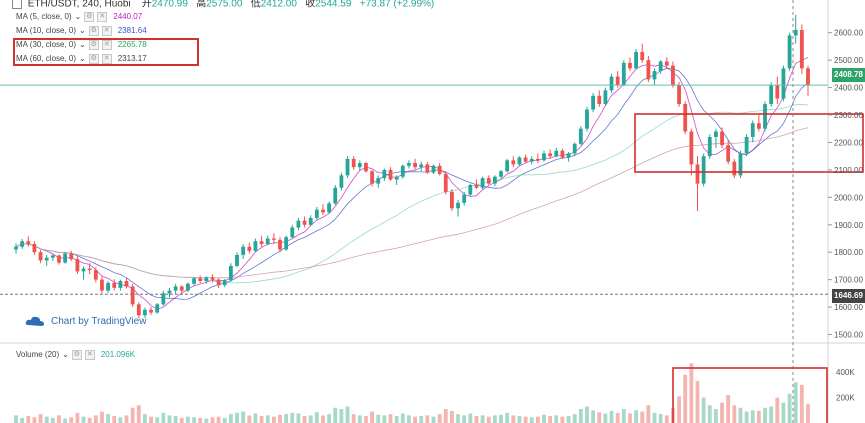 The width and height of the screenshot is (865, 423). I want to click on open-value: 2470.99, so click(169, 5).